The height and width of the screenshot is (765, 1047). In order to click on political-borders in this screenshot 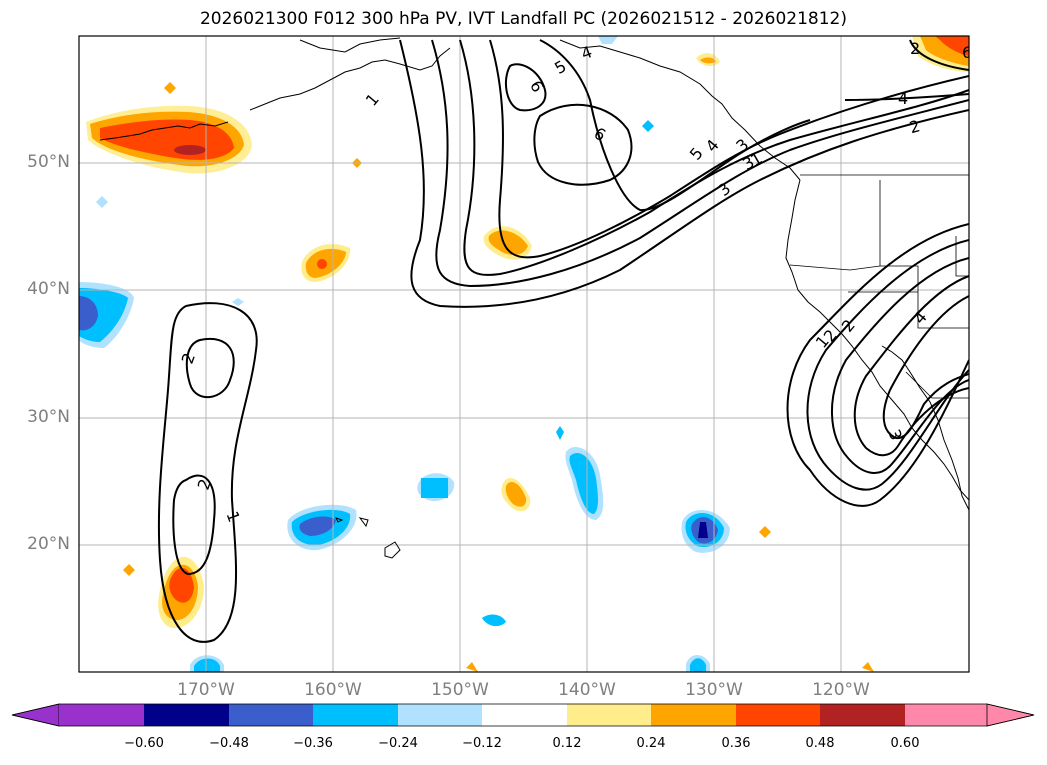, I will do `click(879, 286)`.